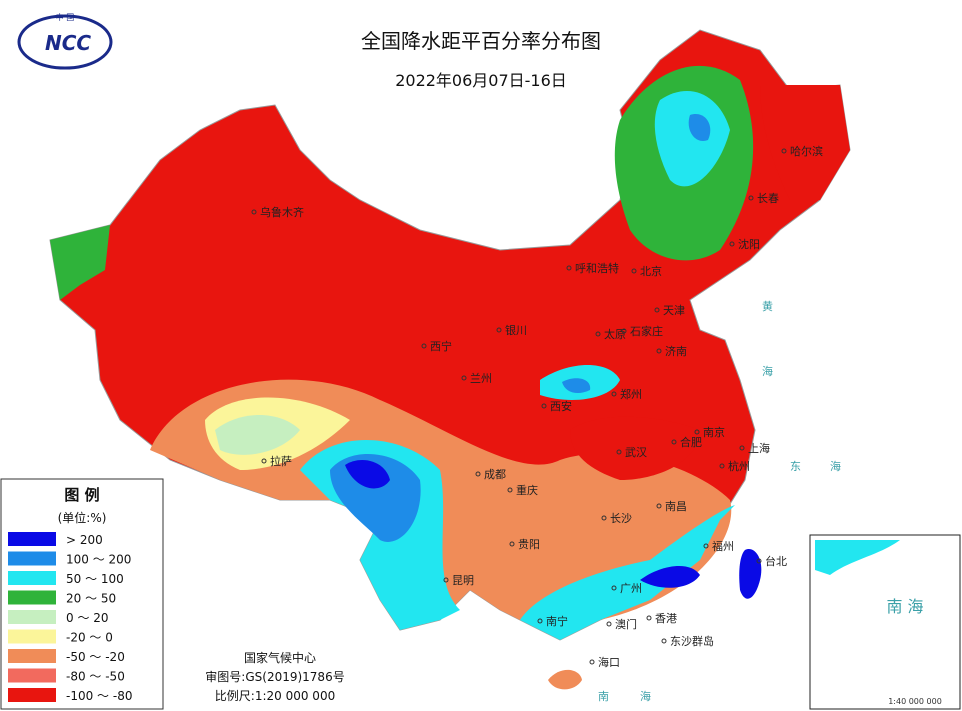 Image resolution: width=962 pixels, height=711 pixels. I want to click on city-label: 北京, so click(651, 271).